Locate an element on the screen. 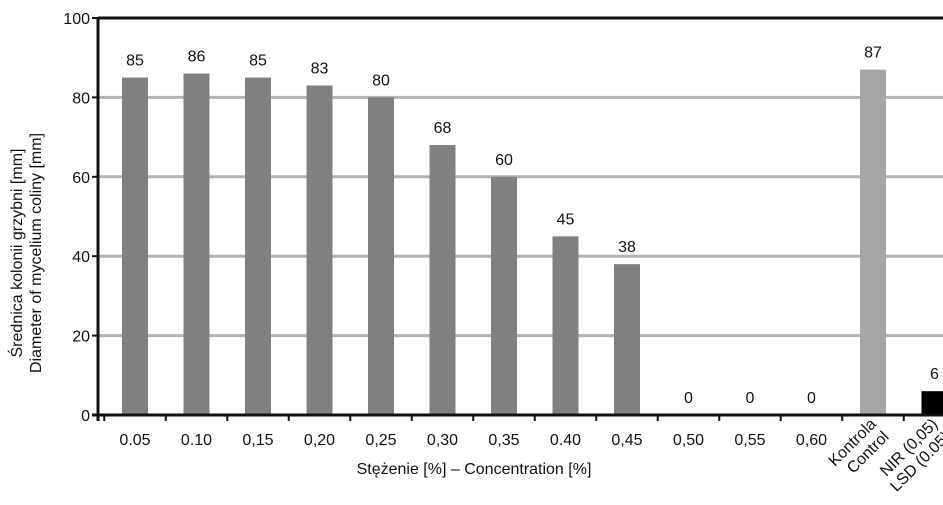  y-axis-label-line2: Diameter of mycelium coliny [mm] is located at coordinates (36, 253).